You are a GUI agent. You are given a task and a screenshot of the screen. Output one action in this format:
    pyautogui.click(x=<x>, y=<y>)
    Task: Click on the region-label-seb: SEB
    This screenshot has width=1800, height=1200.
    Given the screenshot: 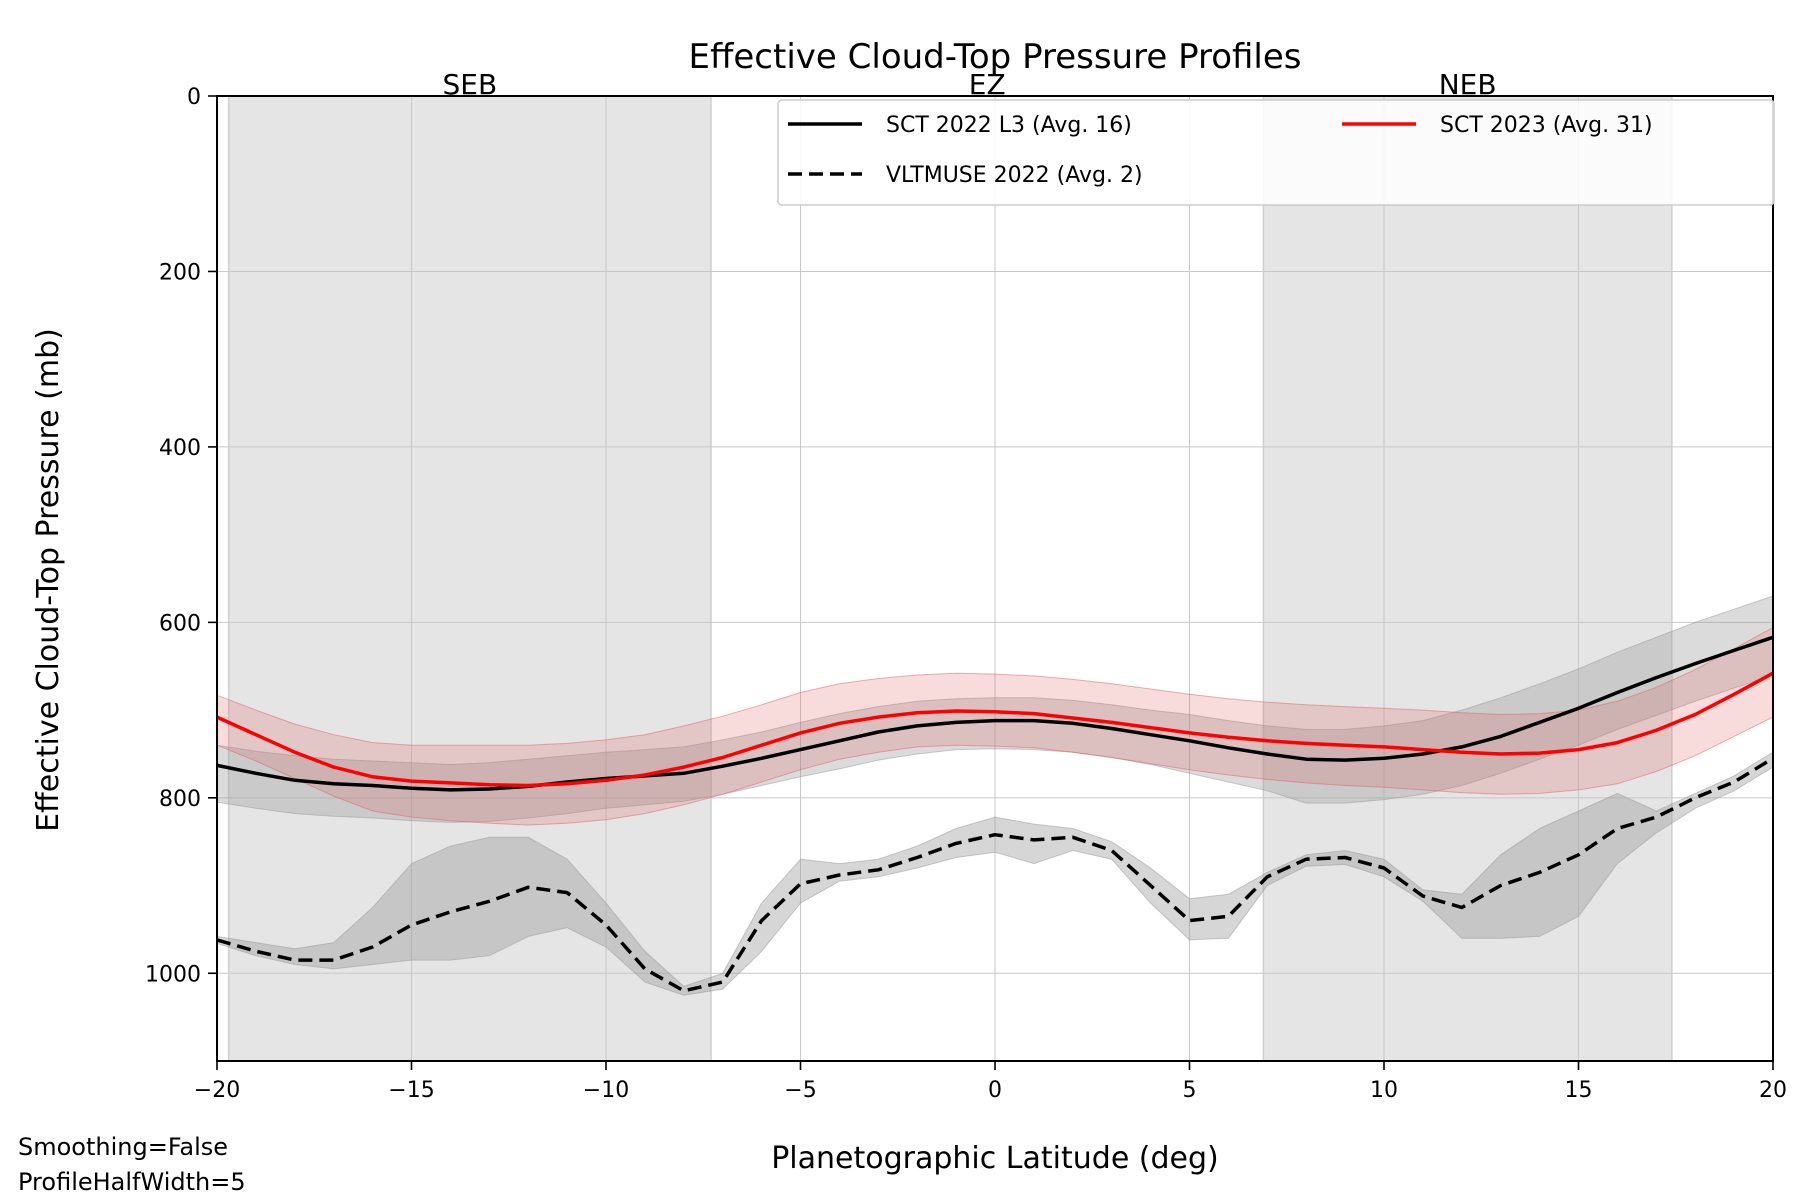 What is the action you would take?
    pyautogui.click(x=470, y=84)
    